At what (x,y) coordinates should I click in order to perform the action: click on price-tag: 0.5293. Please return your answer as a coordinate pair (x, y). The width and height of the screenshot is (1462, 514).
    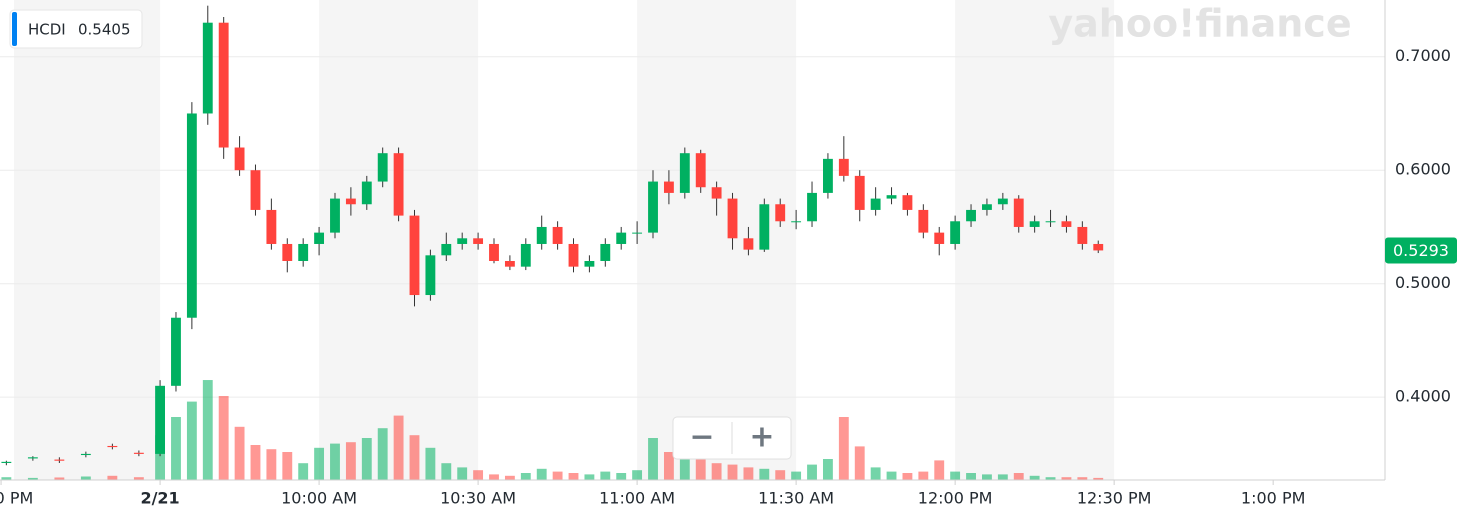
    Looking at the image, I should click on (1421, 250).